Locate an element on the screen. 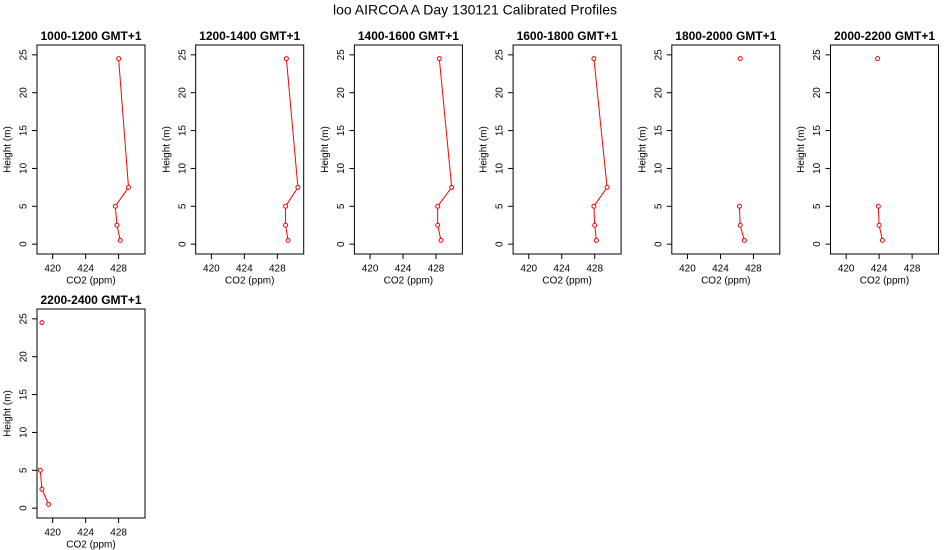 The width and height of the screenshot is (950, 550). panel-title: 1800-2000 GMT+1 is located at coordinates (725, 36).